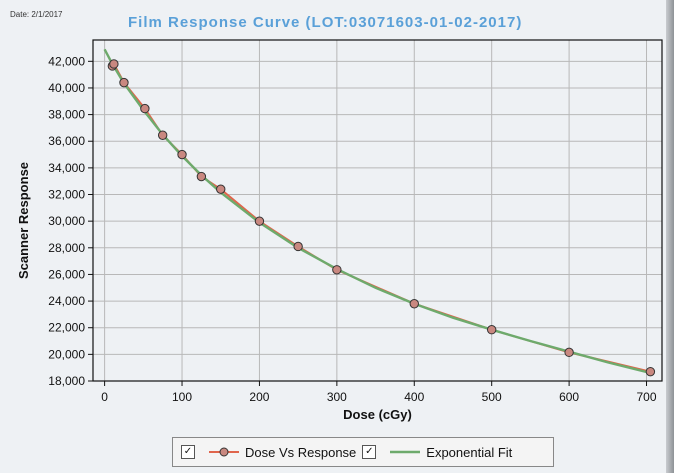 This screenshot has width=674, height=473. Describe the element at coordinates (337, 397) in the screenshot. I see `x-tick-label: 300` at that location.